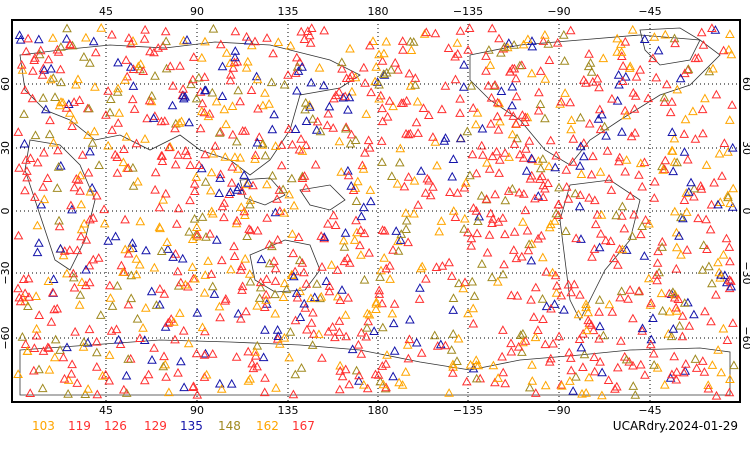 Image resolution: width=750 pixels, height=450 pixels. Describe the element at coordinates (468, 11) in the screenshot. I see `longitude-tick-label: −135` at that location.